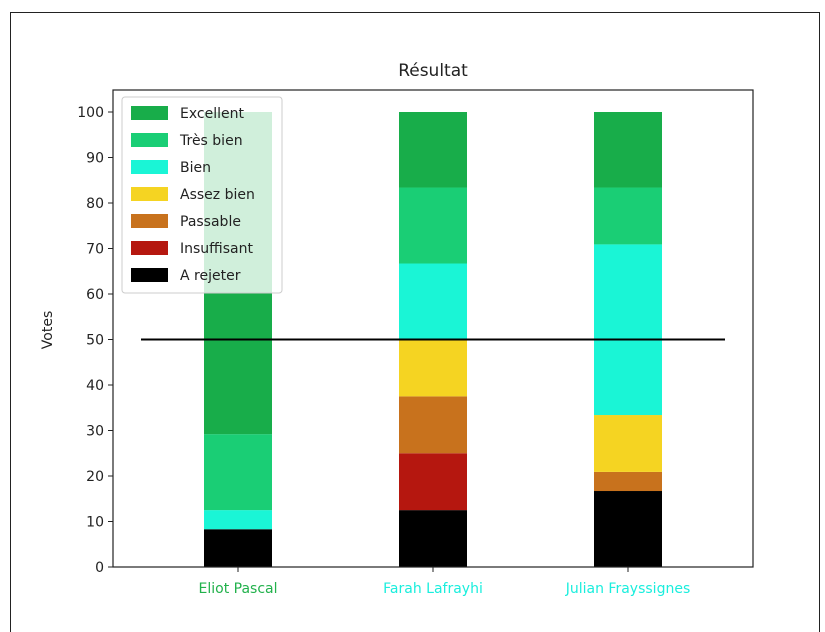 This screenshot has height=632, width=825. Describe the element at coordinates (99, 568) in the screenshot. I see `y-tick-label: 0` at that location.